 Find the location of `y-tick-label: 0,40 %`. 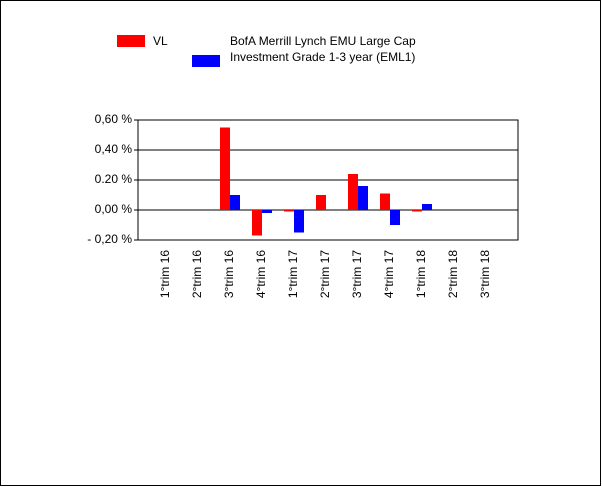

y-tick-label: 0,40 % is located at coordinates (114, 149).